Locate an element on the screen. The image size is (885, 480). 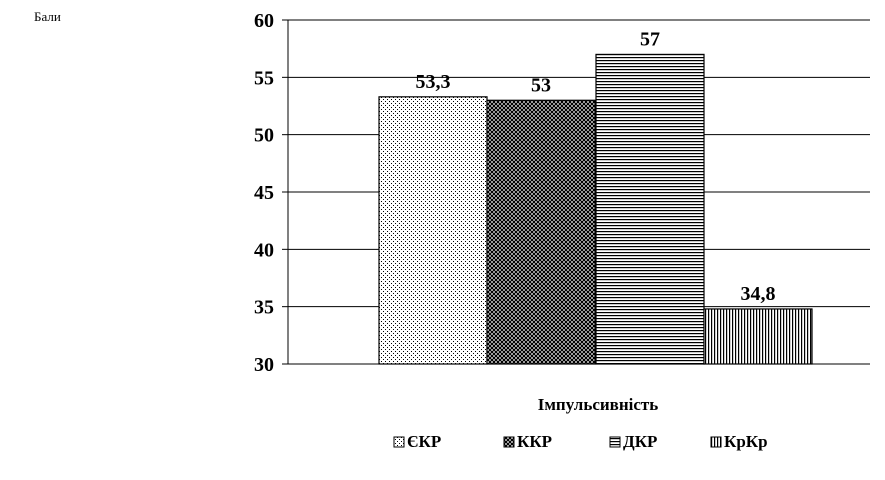
legend-item: КрКр is located at coordinates (739, 441).